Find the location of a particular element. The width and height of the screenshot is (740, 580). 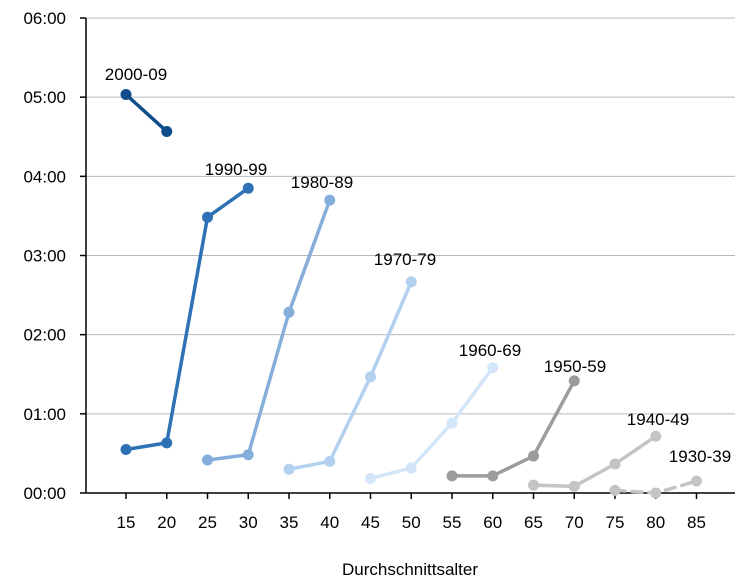

series-label-1960-69: 1960-69 is located at coordinates (490, 350).